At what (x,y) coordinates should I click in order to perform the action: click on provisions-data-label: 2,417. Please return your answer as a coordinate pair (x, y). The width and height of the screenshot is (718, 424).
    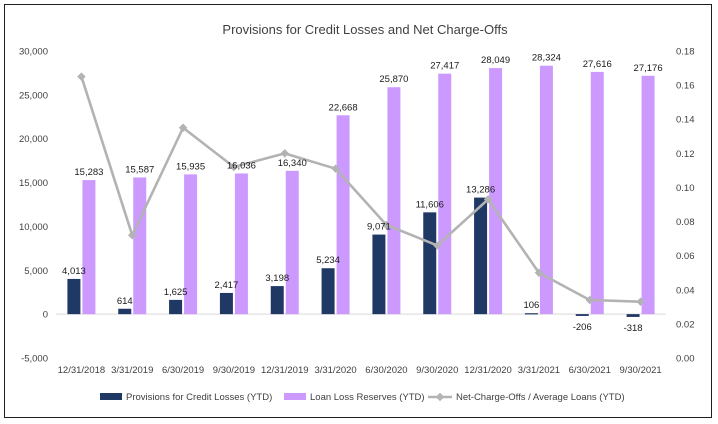
    Looking at the image, I should click on (227, 285).